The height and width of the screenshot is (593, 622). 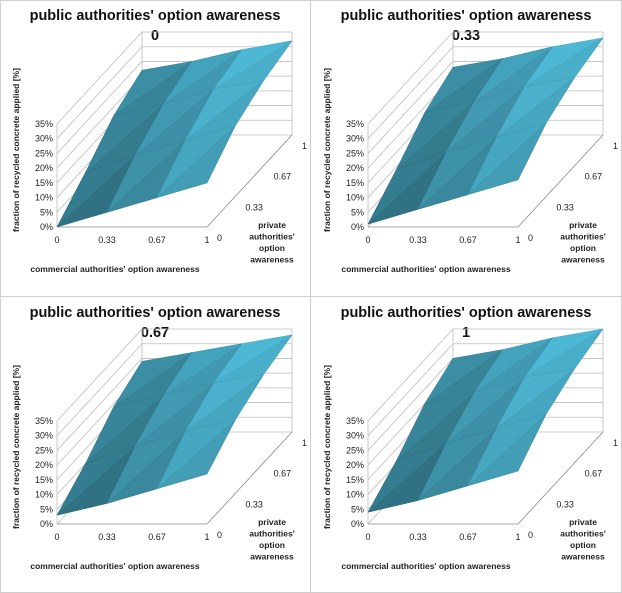 I want to click on chart-subtitle: 0, so click(x=155, y=36).